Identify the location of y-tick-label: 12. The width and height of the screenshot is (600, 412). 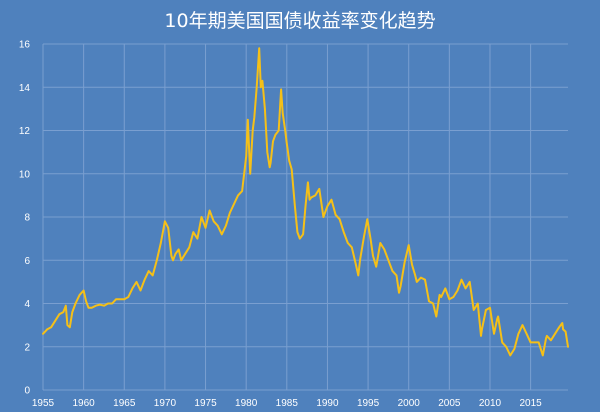
(25, 131).